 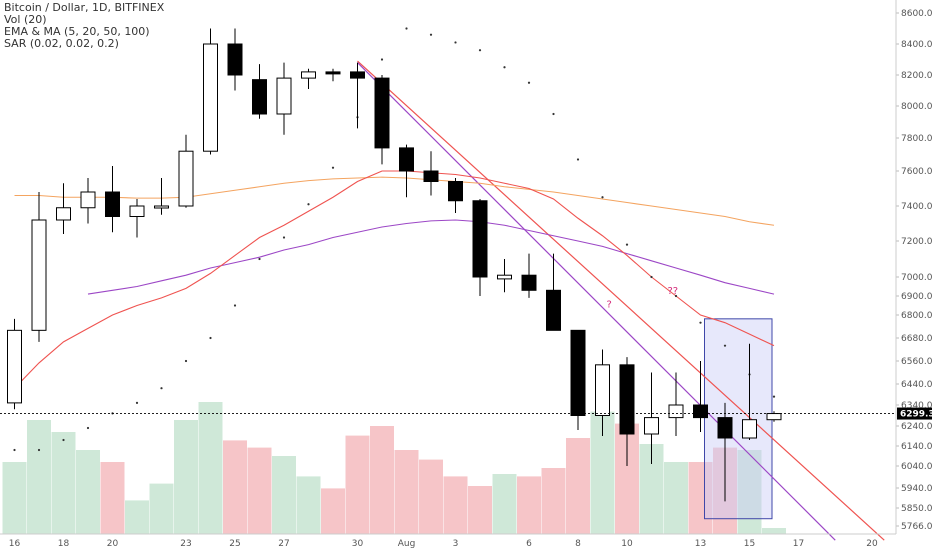 What do you see at coordinates (914, 413) in the screenshot?
I see `last-price-tag` at bounding box center [914, 413].